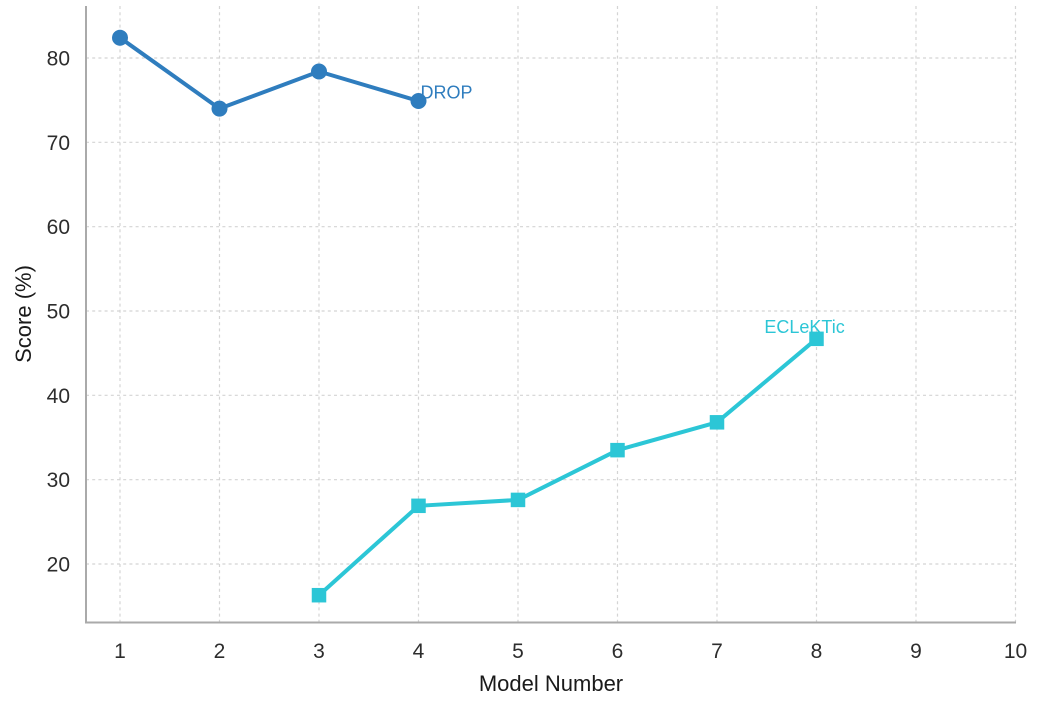 The height and width of the screenshot is (706, 1041). I want to click on x-tick-label: 3, so click(319, 651).